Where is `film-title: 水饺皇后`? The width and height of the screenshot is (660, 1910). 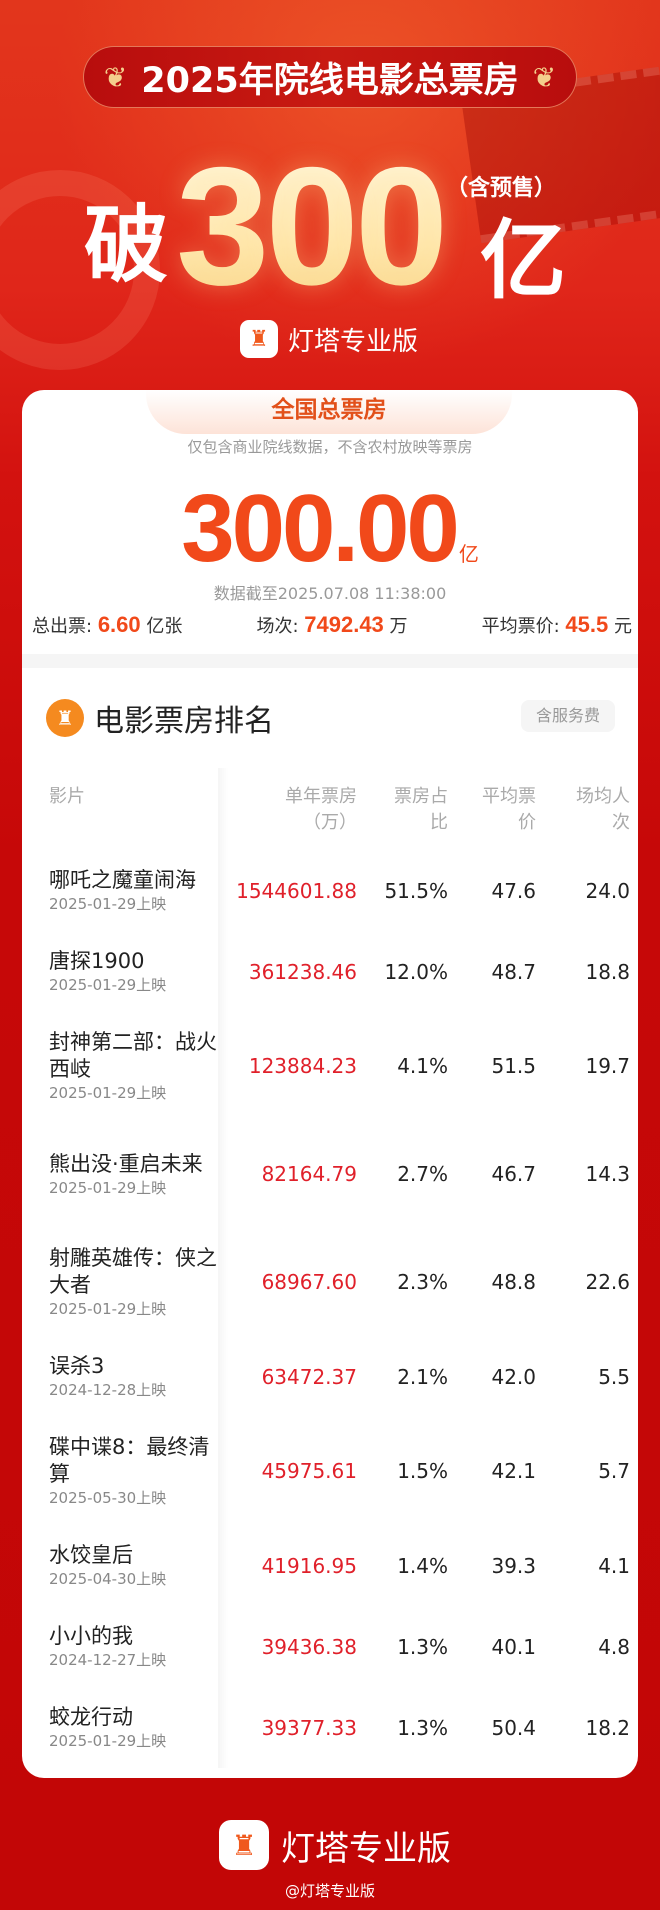
film-title: 水饺皇后 is located at coordinates (91, 1555).